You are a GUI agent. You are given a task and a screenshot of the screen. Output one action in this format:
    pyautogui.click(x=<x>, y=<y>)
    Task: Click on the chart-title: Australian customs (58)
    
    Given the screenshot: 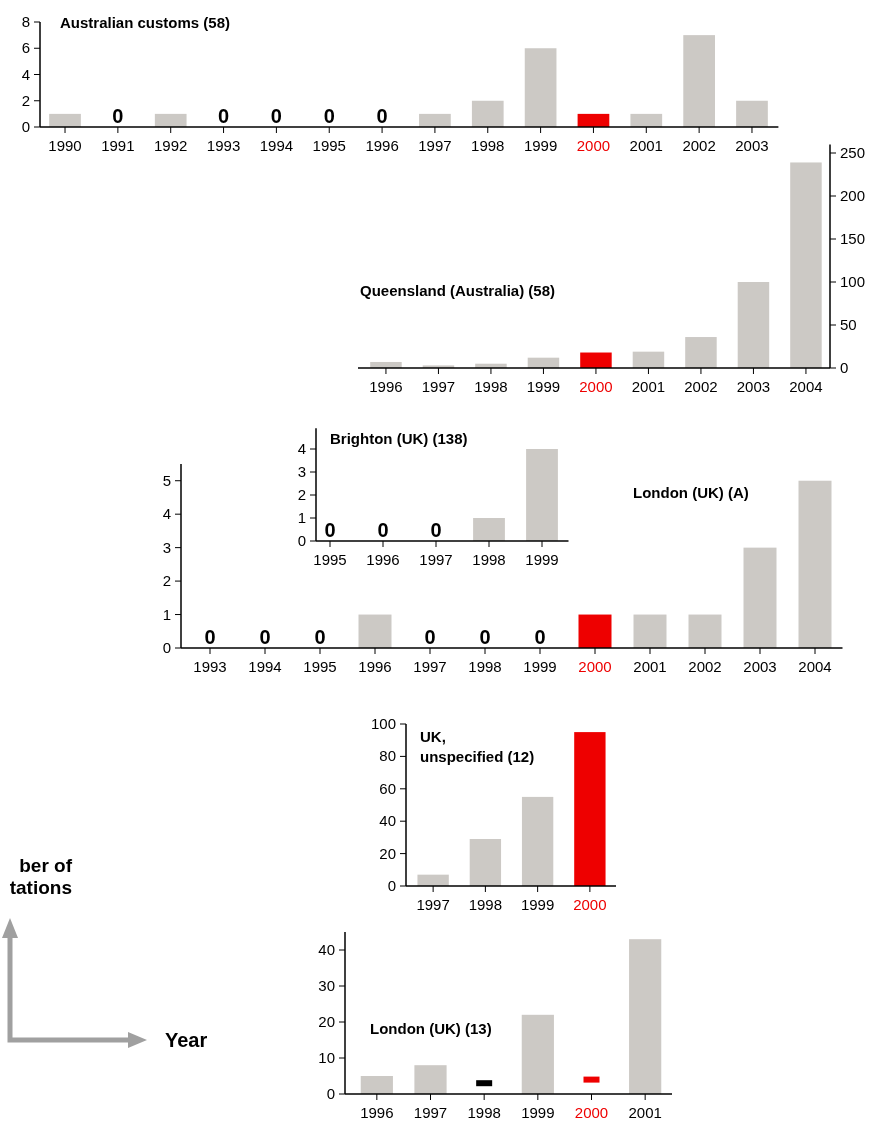 What is the action you would take?
    pyautogui.click(x=145, y=22)
    